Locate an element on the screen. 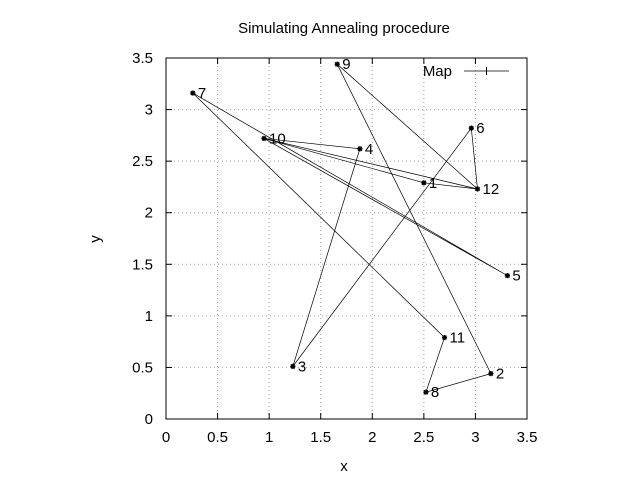 The image size is (640, 480). x-tick-label: 1 is located at coordinates (269, 437).